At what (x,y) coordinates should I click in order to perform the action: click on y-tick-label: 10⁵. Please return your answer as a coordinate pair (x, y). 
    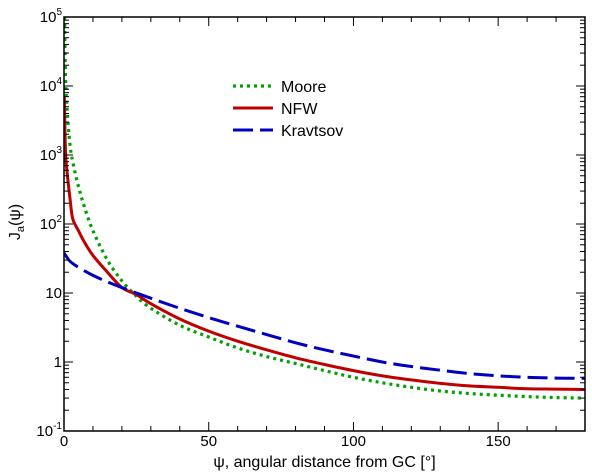
    Looking at the image, I should click on (51, 16).